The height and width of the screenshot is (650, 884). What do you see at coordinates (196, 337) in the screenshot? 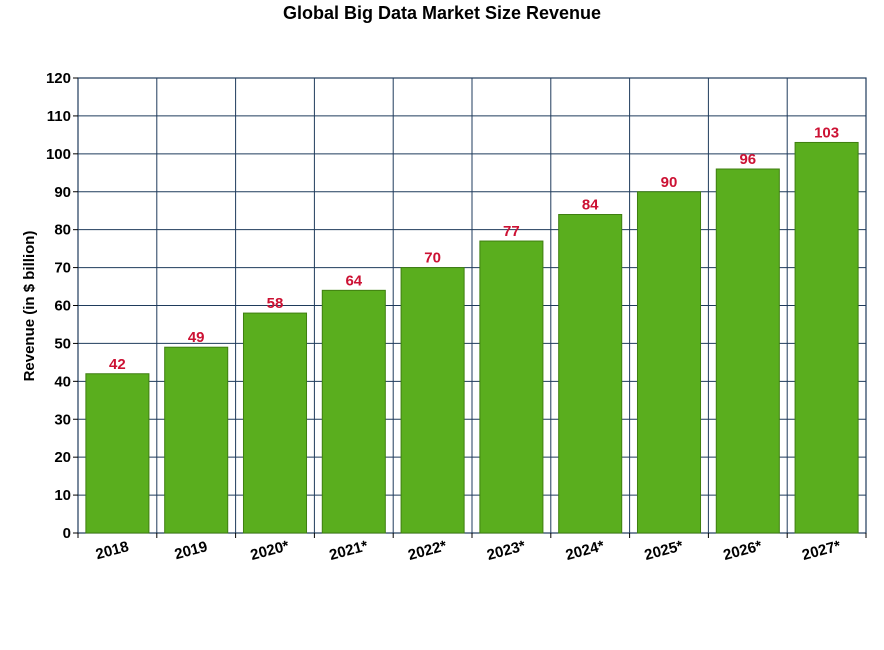
I see `data-label: 49` at bounding box center [196, 337].